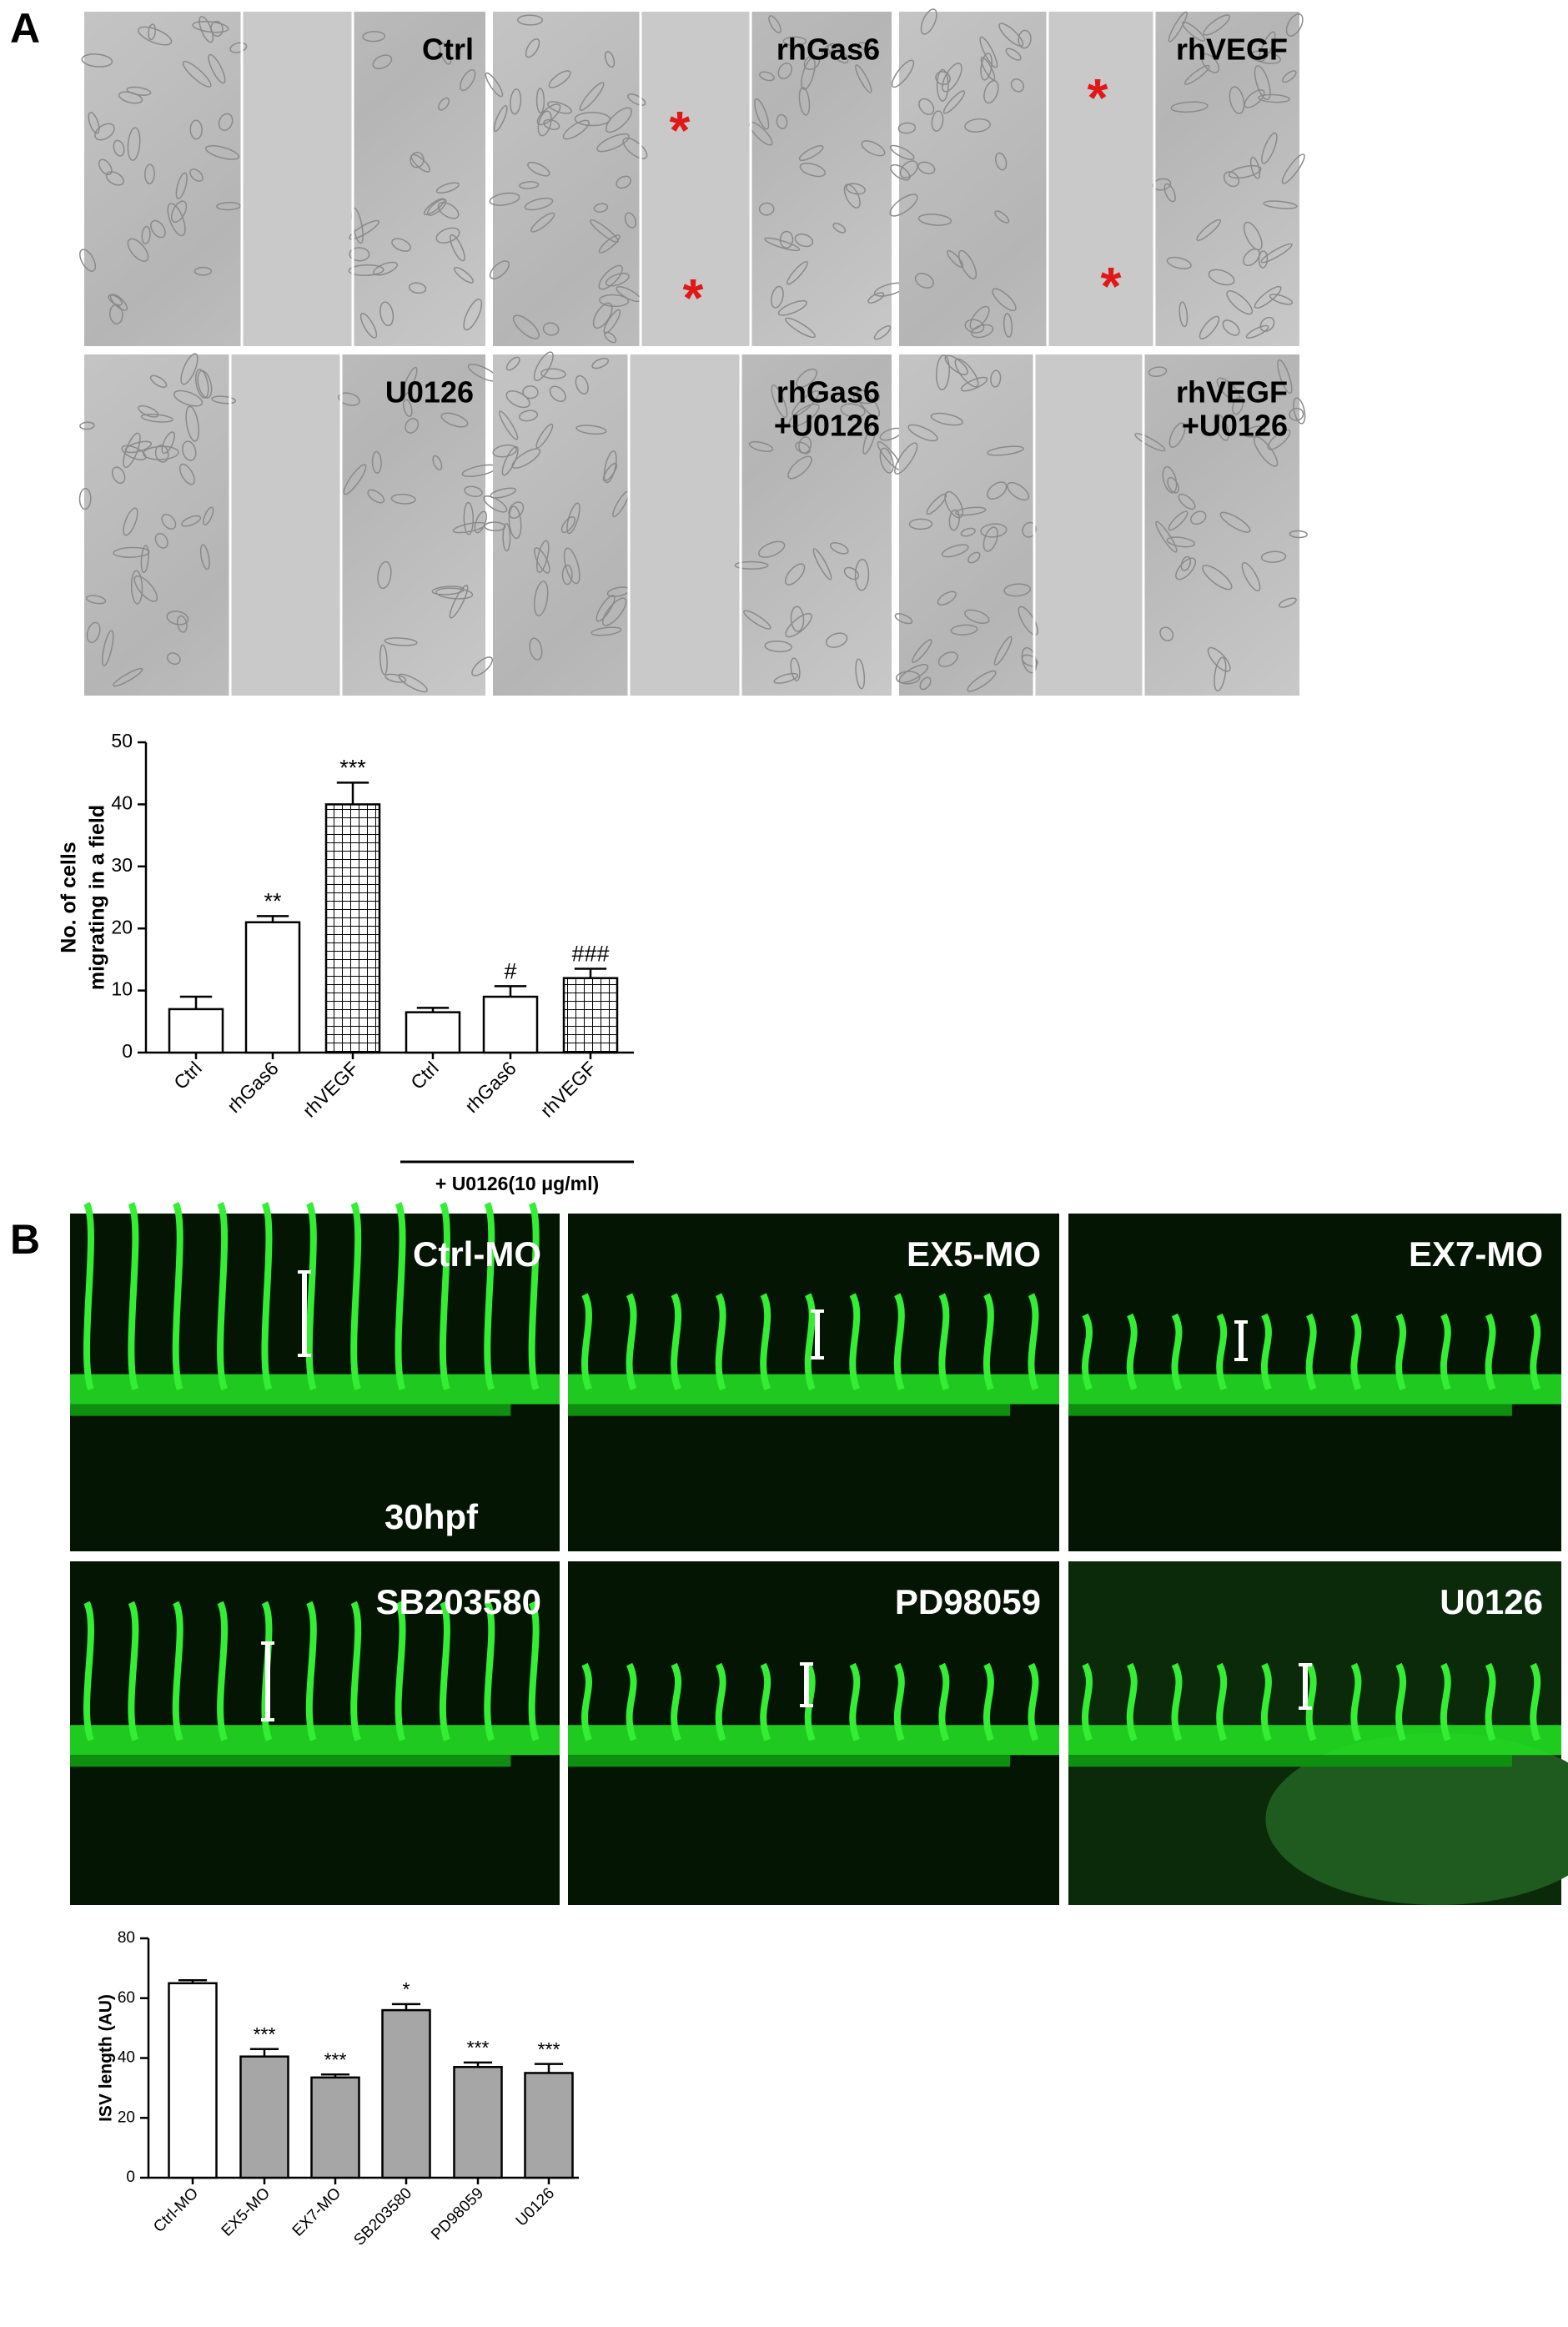  Describe the element at coordinates (127, 1998) in the screenshot. I see `y-tick-label: 60` at that location.